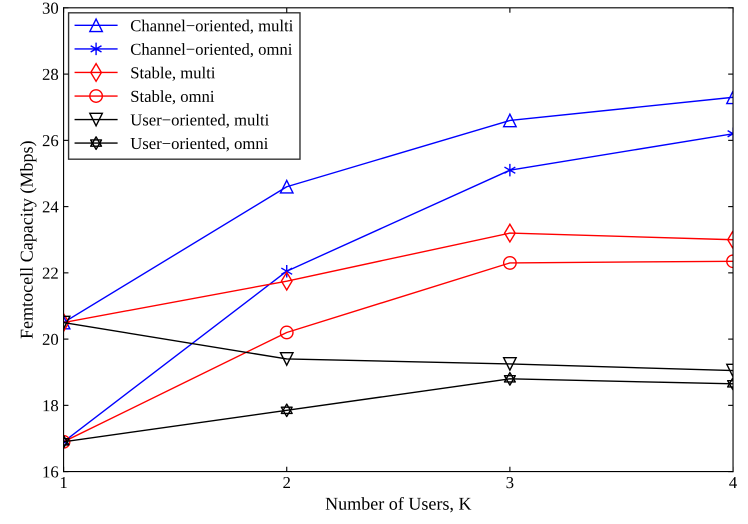  Describe the element at coordinates (50, 206) in the screenshot. I see `y-tick-label: 24` at that location.